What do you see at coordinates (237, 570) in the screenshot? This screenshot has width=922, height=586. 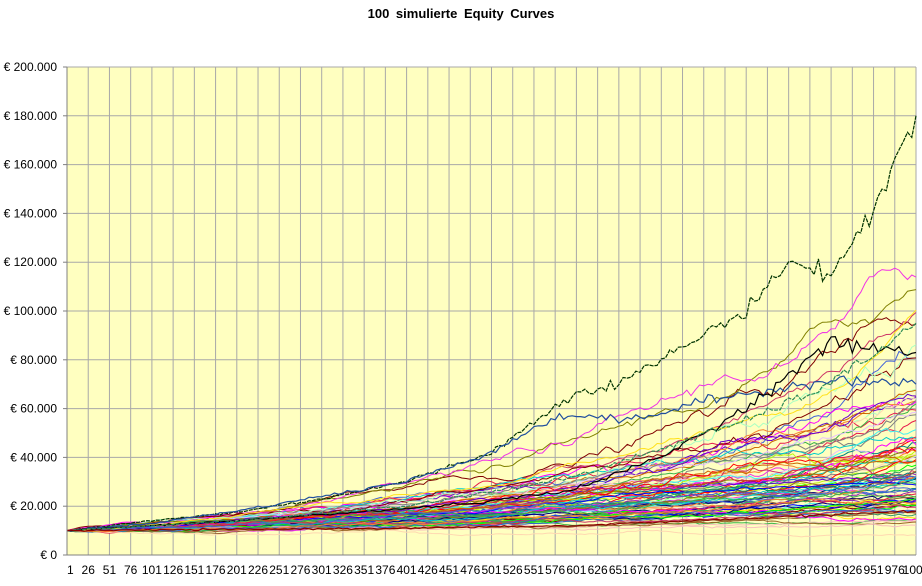 I see `x-tick-label: 201` at bounding box center [237, 570].